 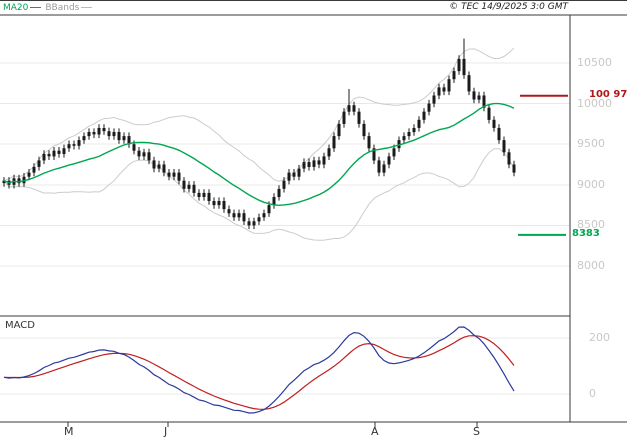 I want to click on price-axis-label: 9000, so click(x=591, y=184).